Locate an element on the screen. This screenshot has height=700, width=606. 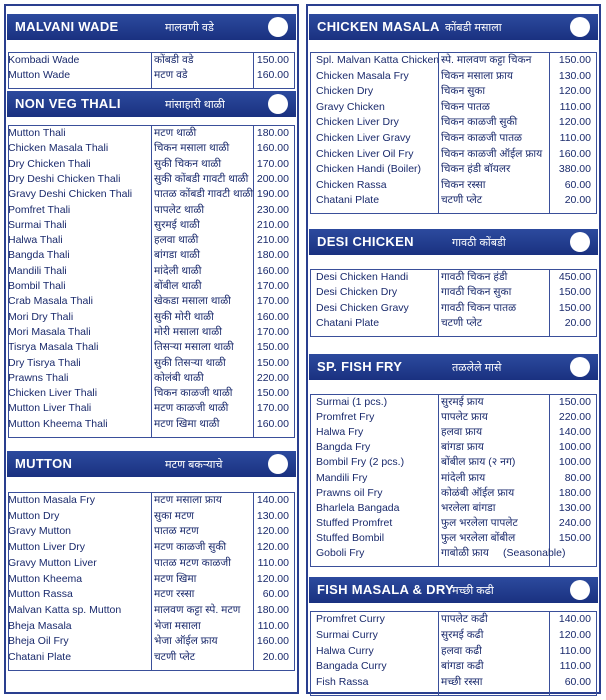
item-name-marathi: चिकन काळजी सुकी is located at coordinates (479, 122).